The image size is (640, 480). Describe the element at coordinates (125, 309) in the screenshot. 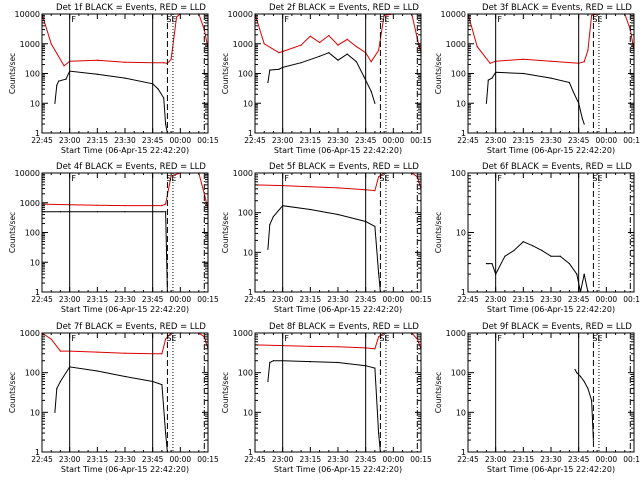

I see `x-axis-label: Start Time (06-Apr-15 22:42:20)` at that location.